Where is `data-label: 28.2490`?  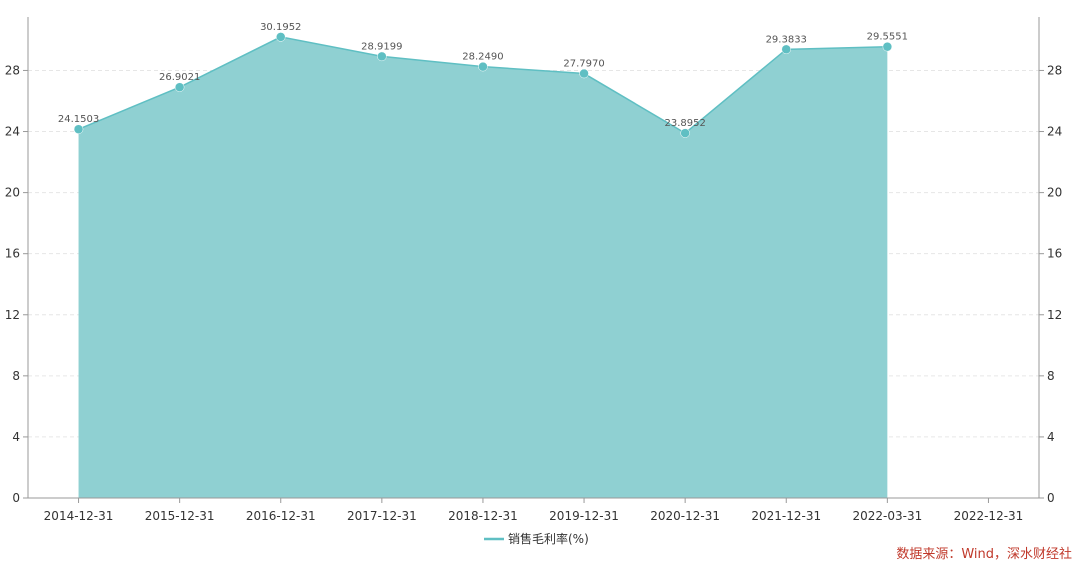
data-label: 28.2490 is located at coordinates (482, 57).